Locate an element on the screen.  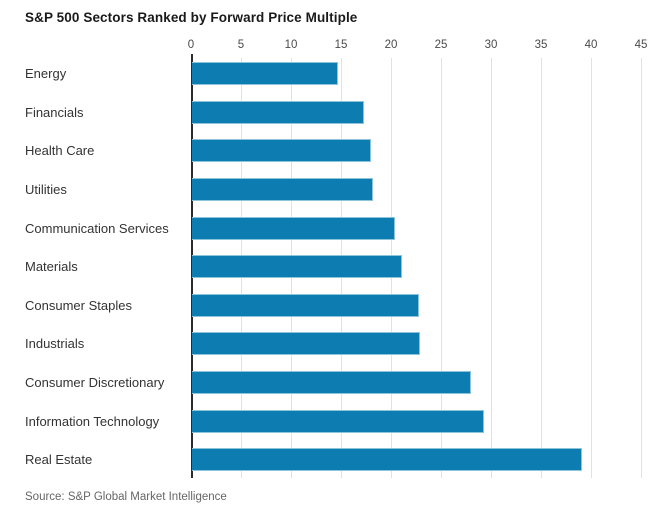
category-label: Financials is located at coordinates (54, 112).